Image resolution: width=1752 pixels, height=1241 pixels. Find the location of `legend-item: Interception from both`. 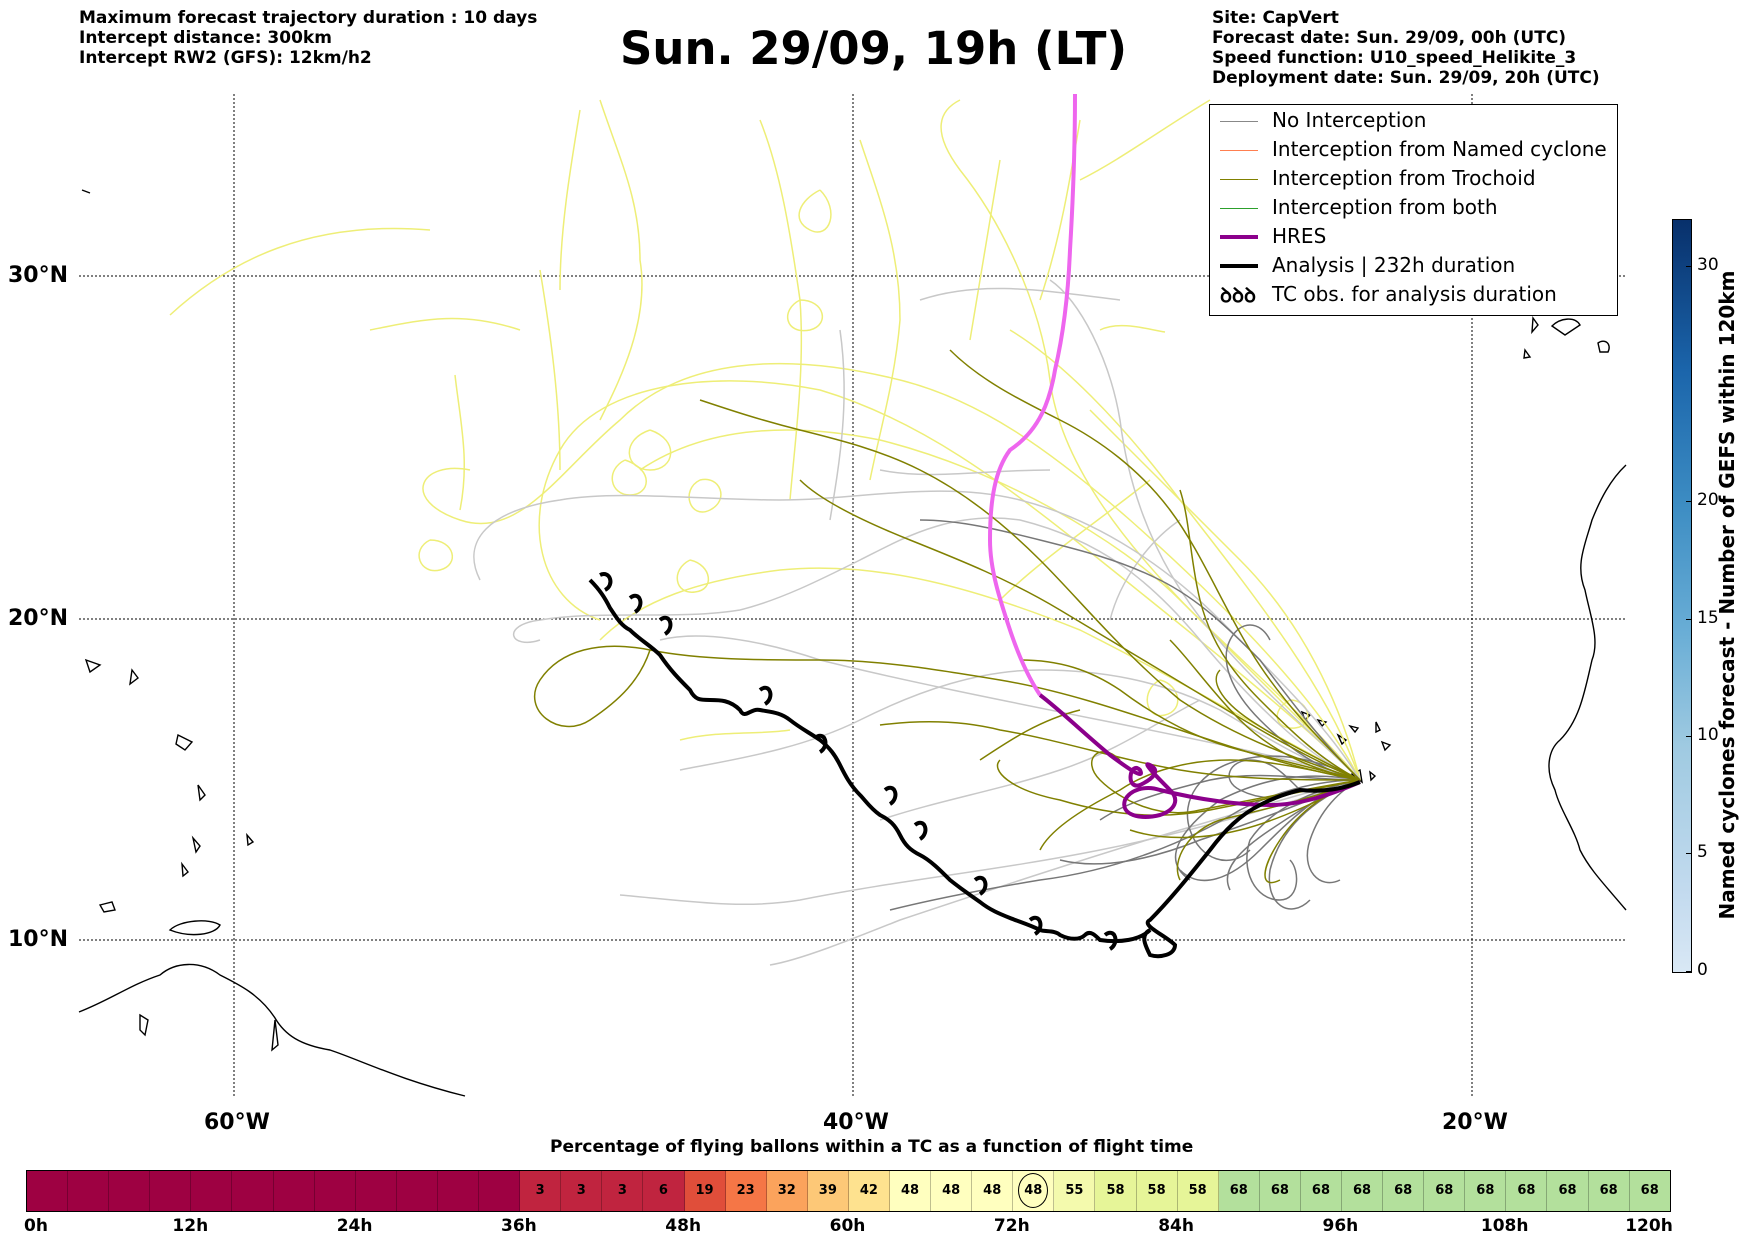

legend-item: Interception from both is located at coordinates (1413, 208).